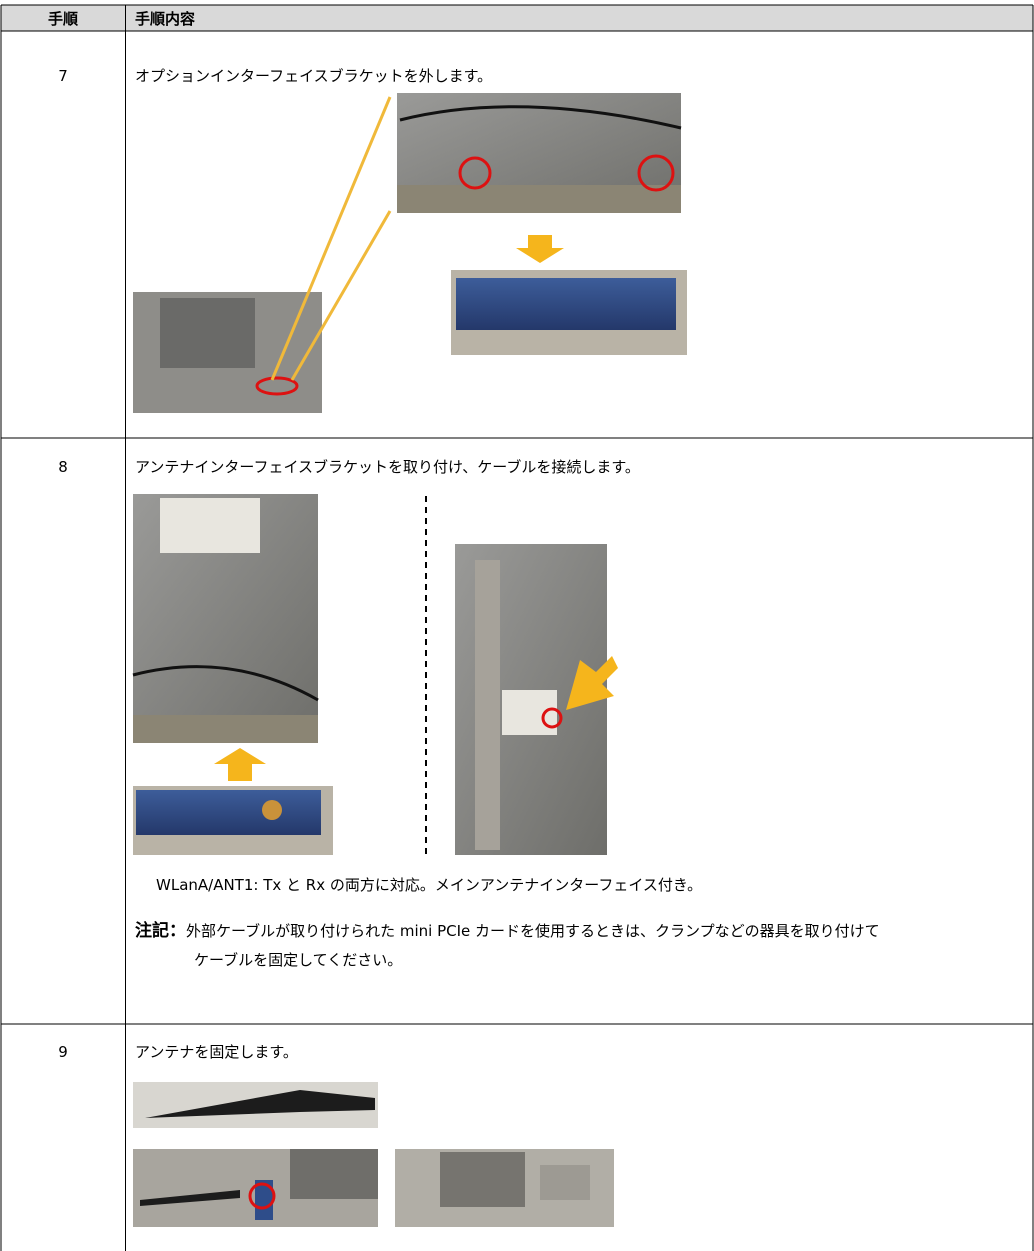 This screenshot has width=1034, height=1251. I want to click on step-text: アンテナを固定します。, so click(216, 1052).